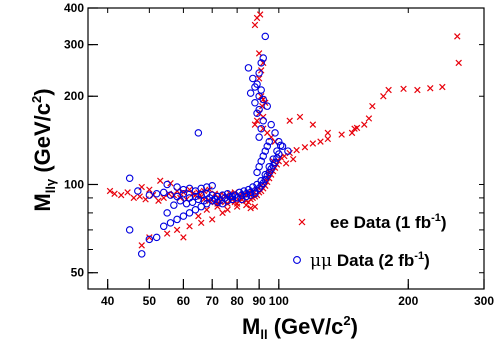 This screenshot has width=498, height=343. Describe the element at coordinates (108, 301) in the screenshot. I see `x-tick-label: 40` at that location.